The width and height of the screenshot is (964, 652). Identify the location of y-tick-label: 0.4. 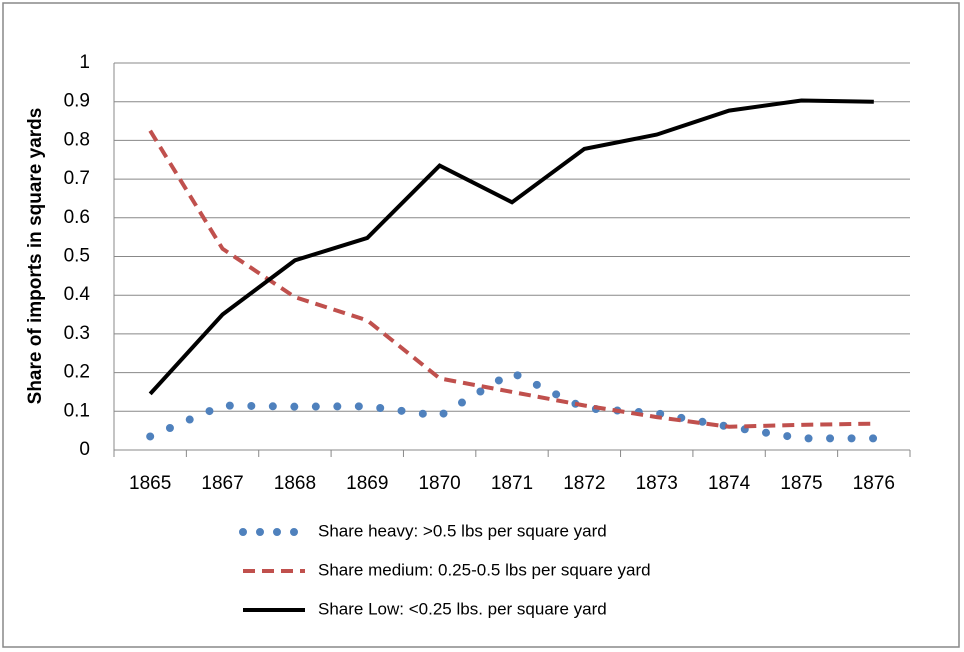
(77, 294).